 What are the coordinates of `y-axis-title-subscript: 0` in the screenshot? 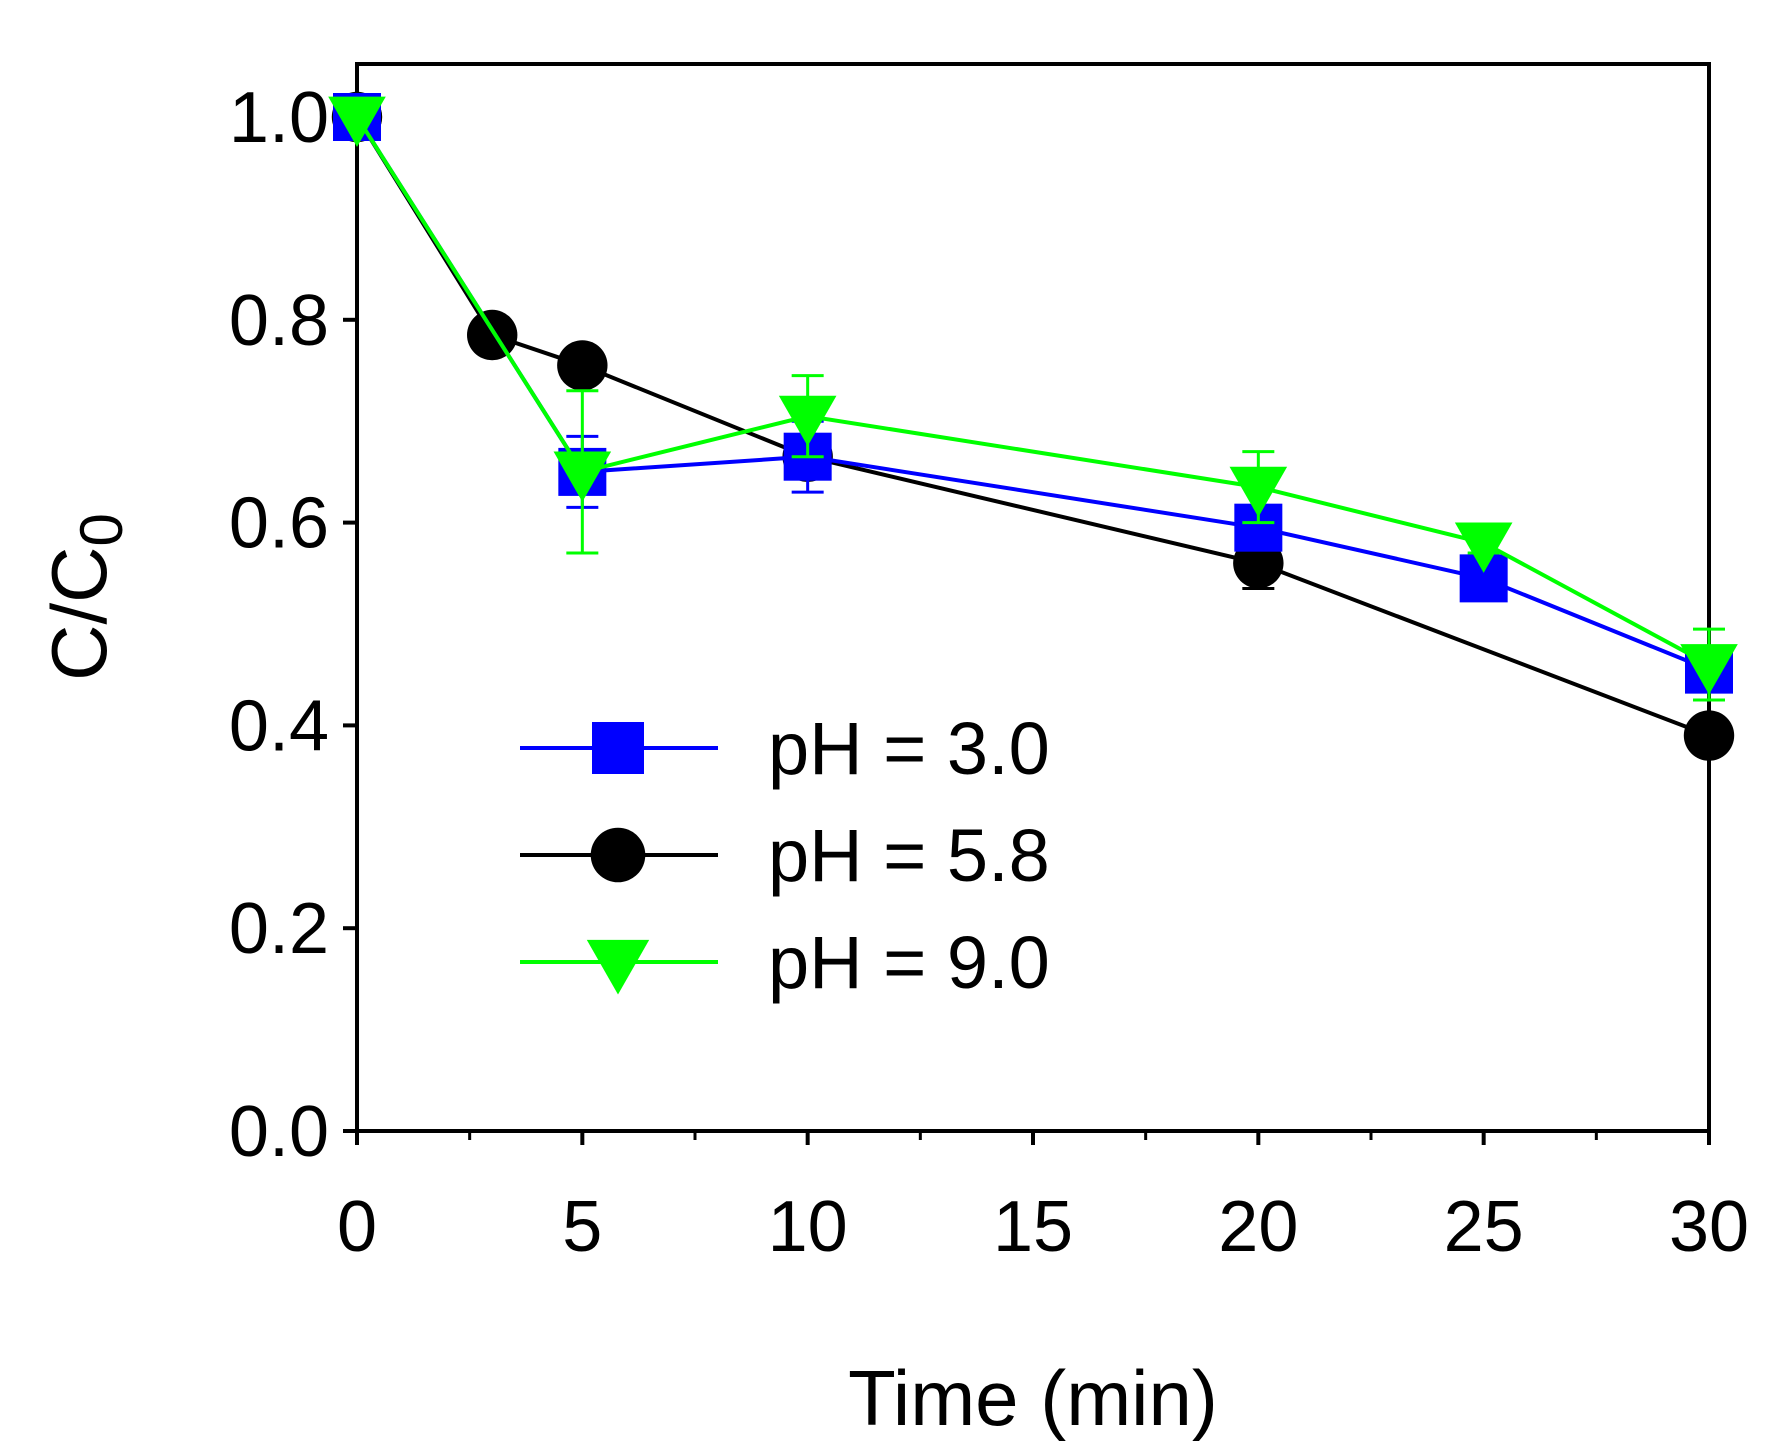 It's located at (101, 529).